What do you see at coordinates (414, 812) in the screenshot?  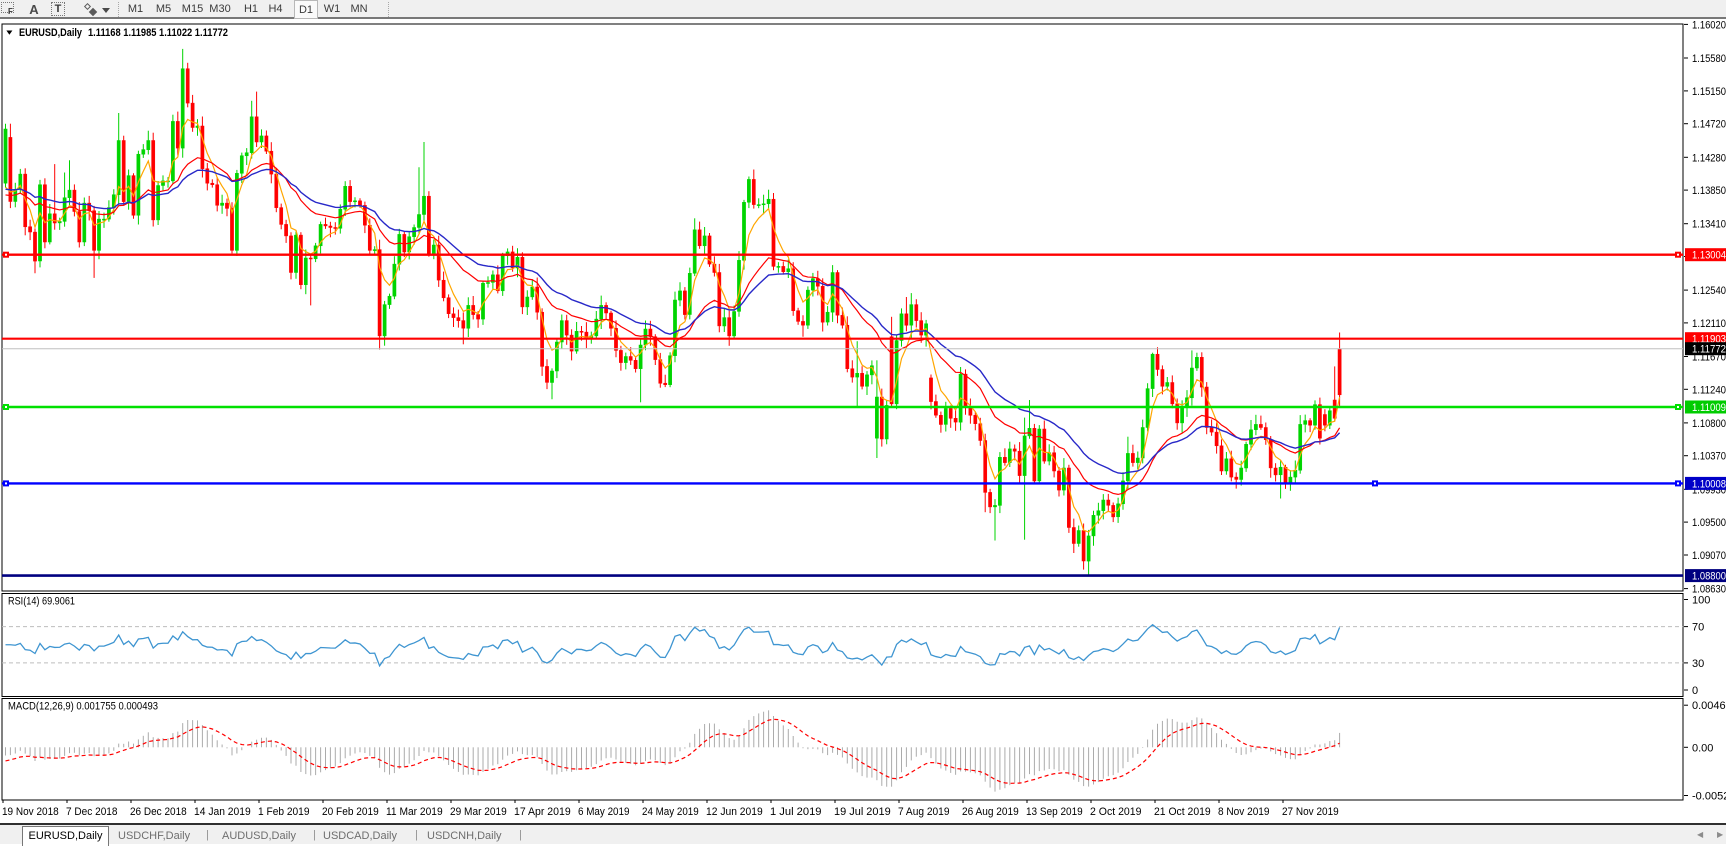 I see `svg-text: 11 Mar 2019` at bounding box center [414, 812].